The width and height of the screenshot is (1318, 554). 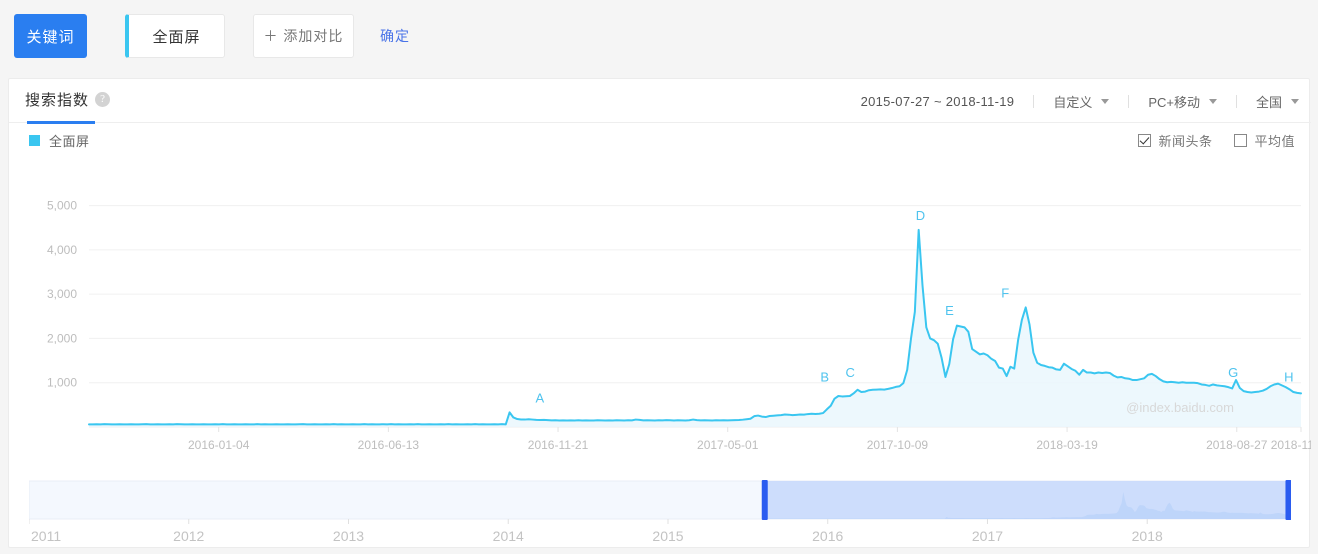 What do you see at coordinates (949, 310) in the screenshot?
I see `chart-annotation-marker: E` at bounding box center [949, 310].